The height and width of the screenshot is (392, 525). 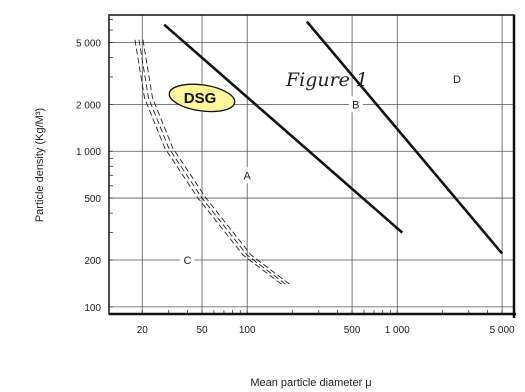 I want to click on y-tick-label-1: 200, so click(x=92, y=261).